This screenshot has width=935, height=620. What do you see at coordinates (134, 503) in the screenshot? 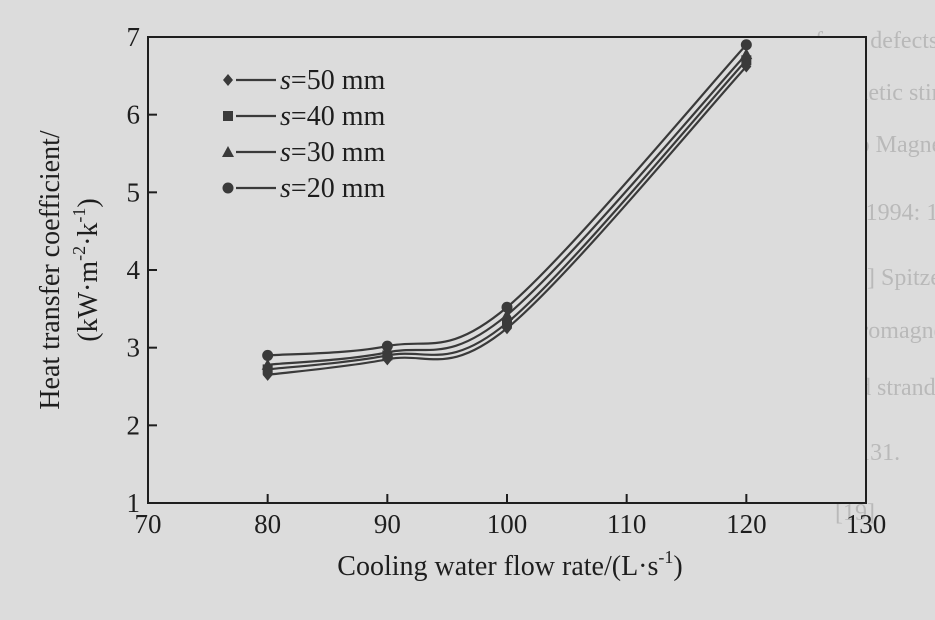
I see `y-tick-label: 1` at bounding box center [134, 503].